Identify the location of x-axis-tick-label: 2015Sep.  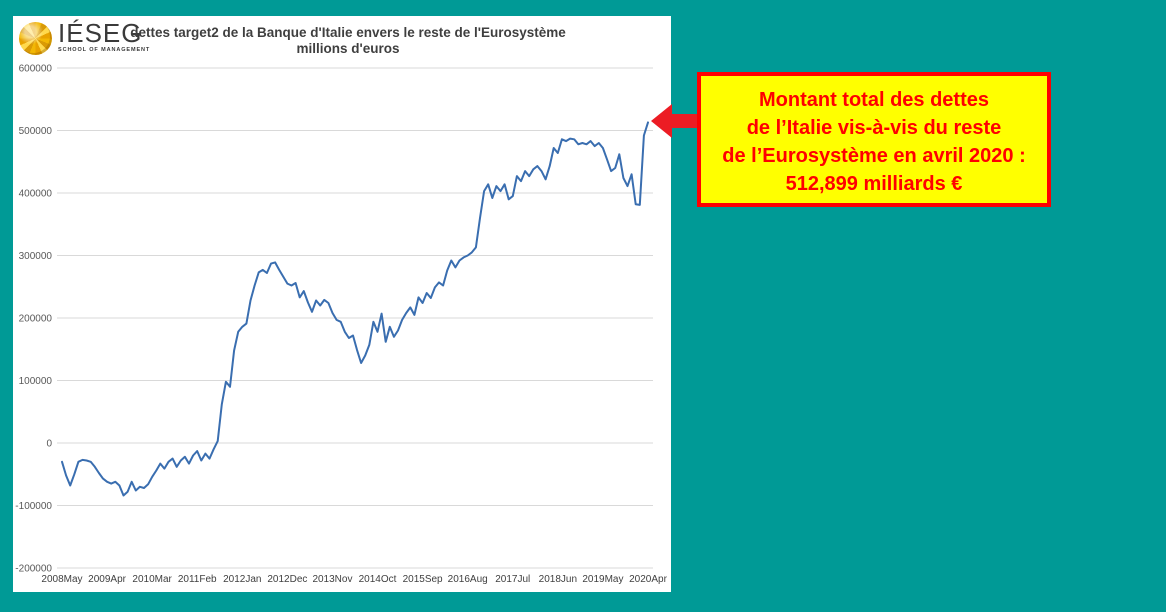
(423, 579).